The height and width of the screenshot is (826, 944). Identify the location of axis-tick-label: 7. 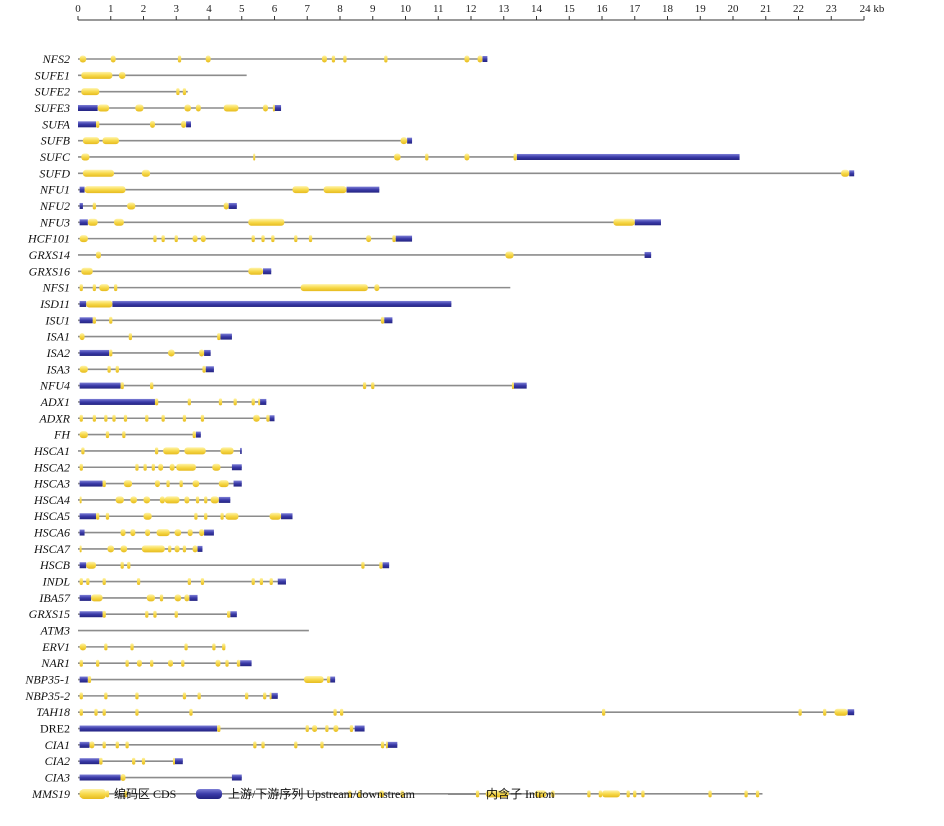
(308, 9).